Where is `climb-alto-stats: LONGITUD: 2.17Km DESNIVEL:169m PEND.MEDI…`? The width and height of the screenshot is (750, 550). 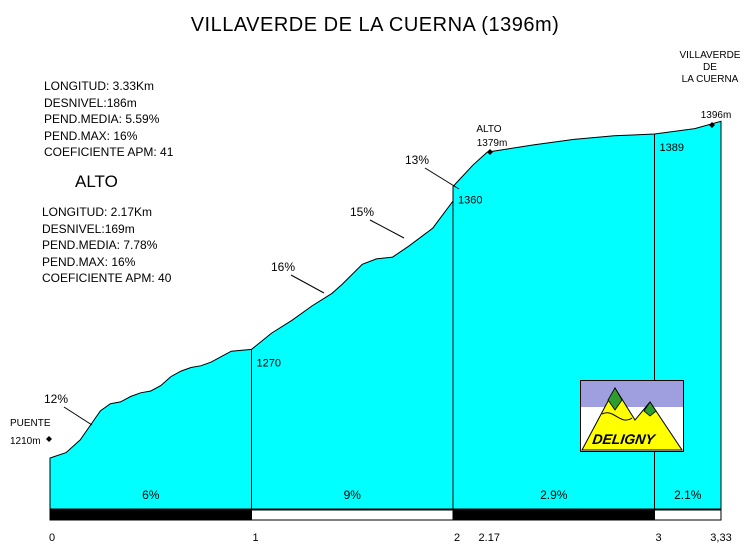
climb-alto-stats: LONGITUD: 2.17Km DESNIVEL:169m PEND.MEDI… is located at coordinates (106, 245).